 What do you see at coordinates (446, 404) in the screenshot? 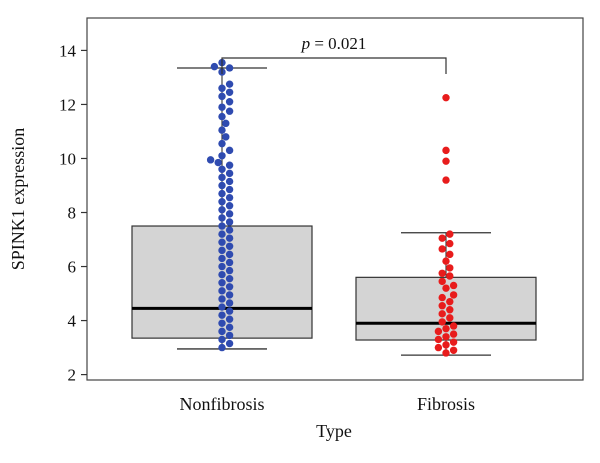
I see `category-label-fibrosis: Fibrosis` at bounding box center [446, 404].